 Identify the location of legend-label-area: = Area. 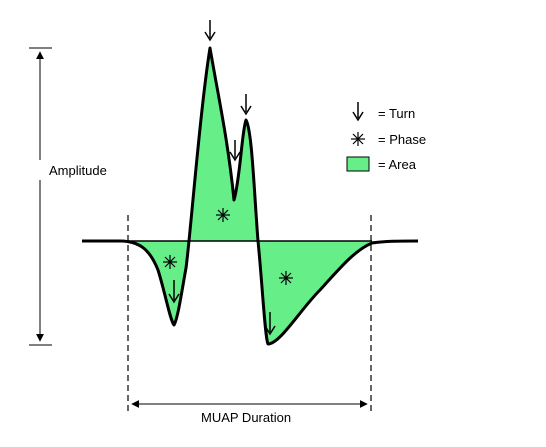
(397, 164).